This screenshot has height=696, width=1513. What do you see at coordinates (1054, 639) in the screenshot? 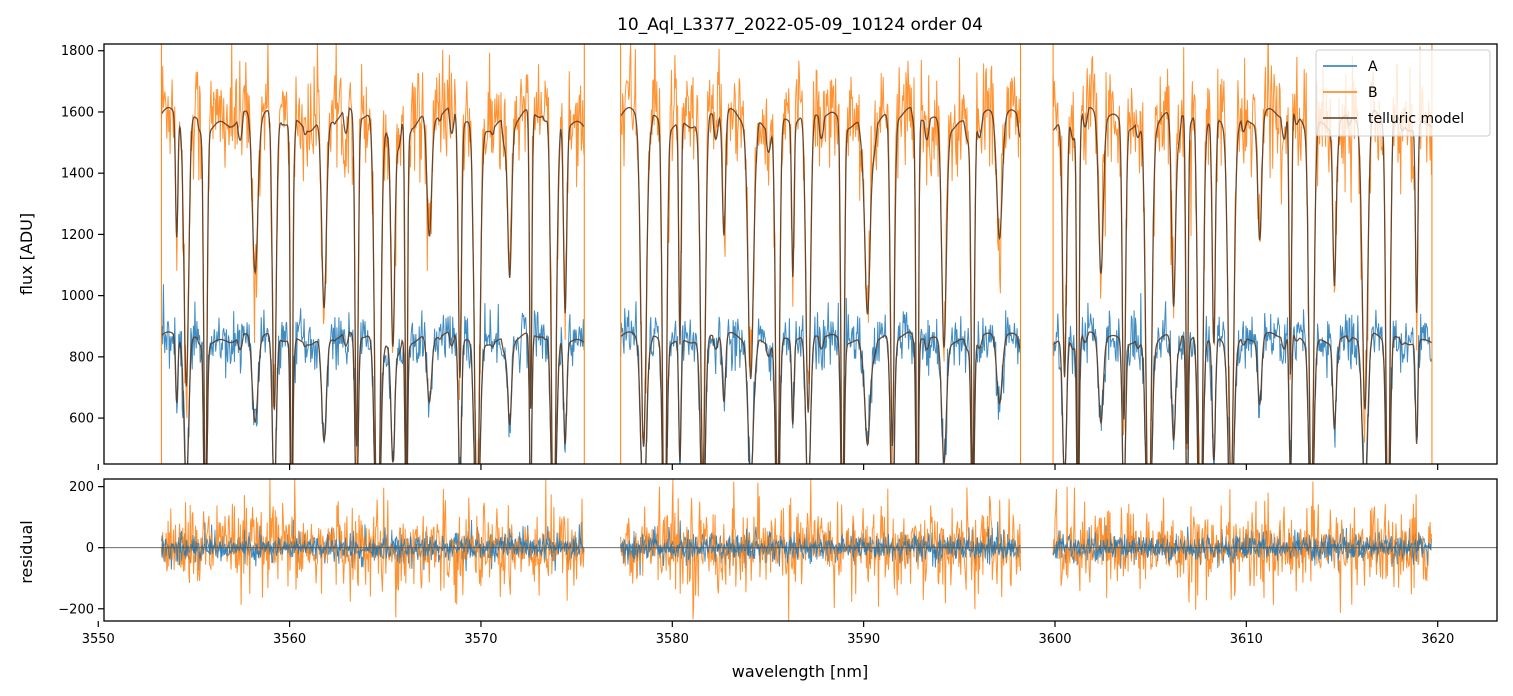
I see `bottom-x-tick-label: 3600` at bounding box center [1054, 639].